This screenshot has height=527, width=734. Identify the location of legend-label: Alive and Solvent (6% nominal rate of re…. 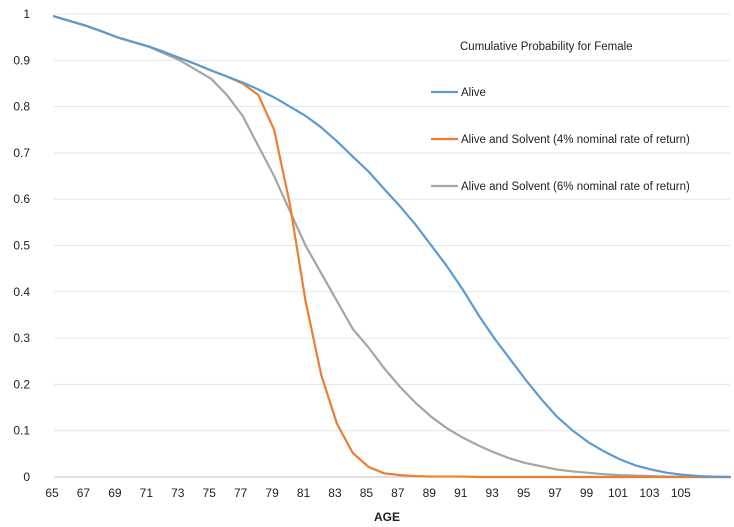
(575, 187).